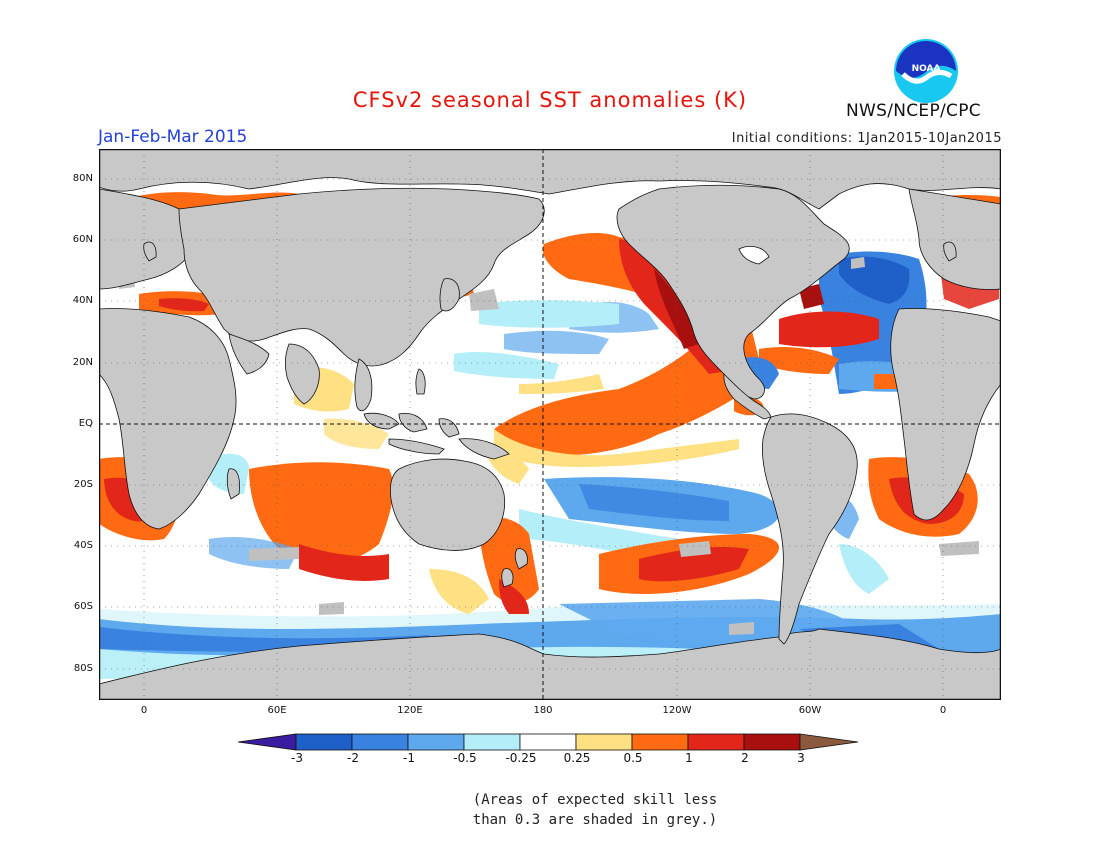 The width and height of the screenshot is (1100, 850). I want to click on lat-label: 60S, so click(83, 606).